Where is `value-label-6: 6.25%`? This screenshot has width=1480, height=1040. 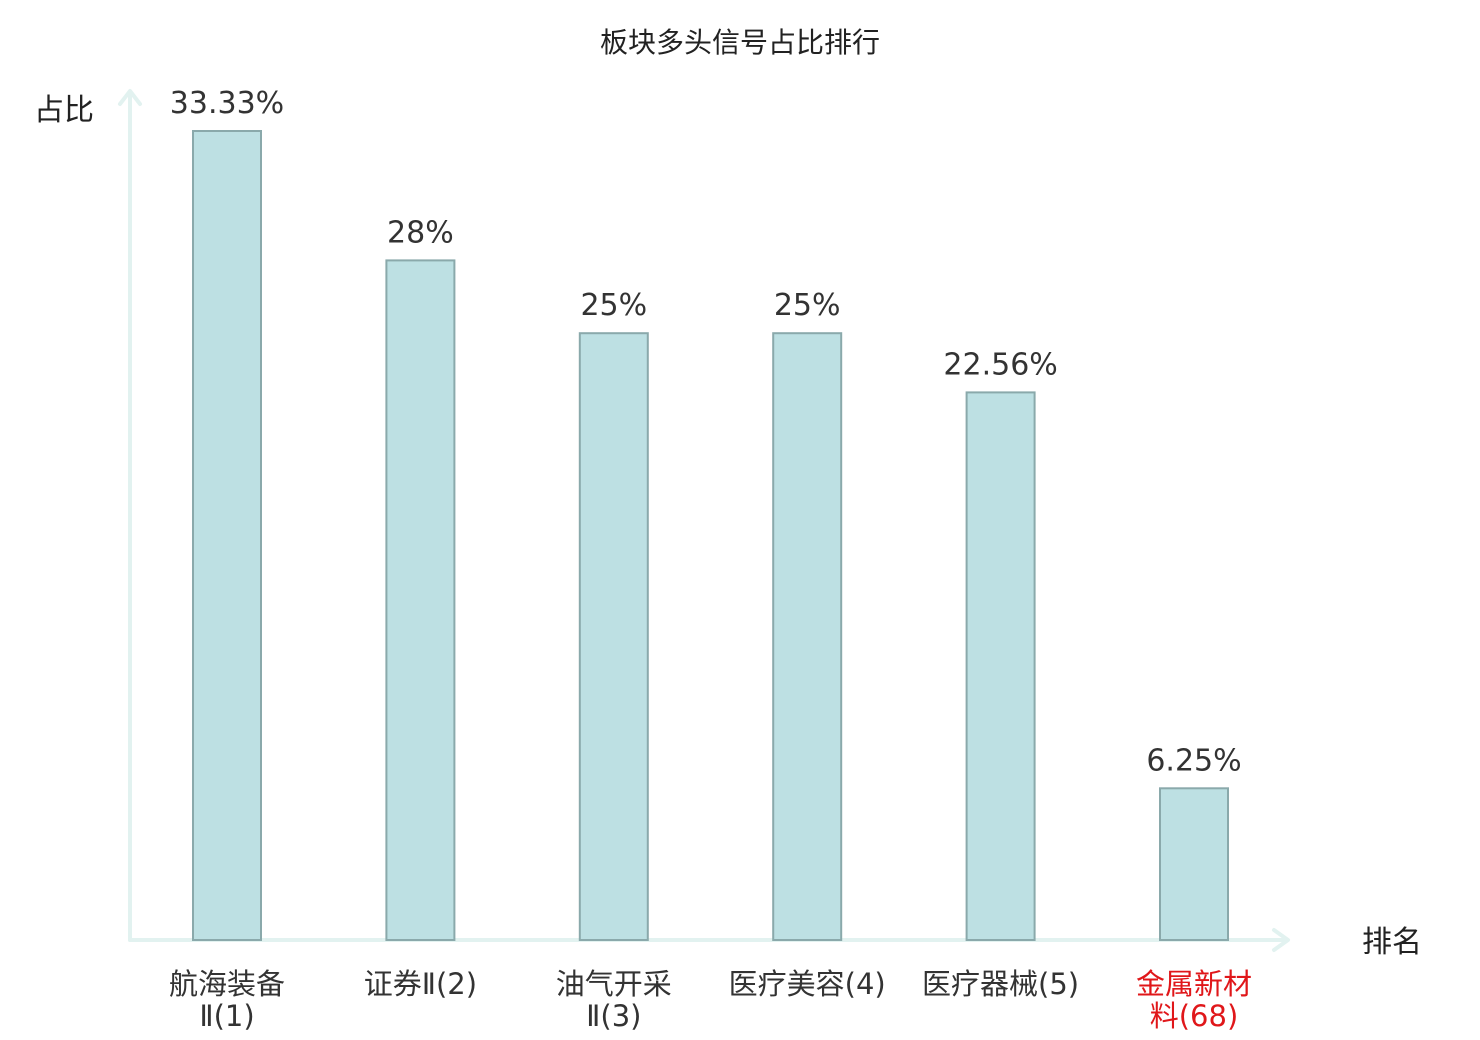 value-label-6: 6.25% is located at coordinates (1193, 760).